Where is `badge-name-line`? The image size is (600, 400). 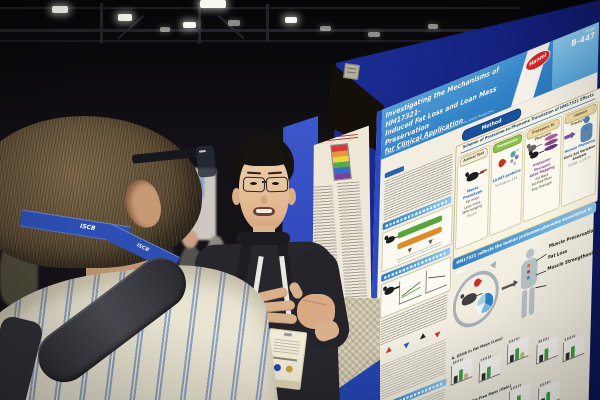
badge-name-line is located at coordinates (285, 359).